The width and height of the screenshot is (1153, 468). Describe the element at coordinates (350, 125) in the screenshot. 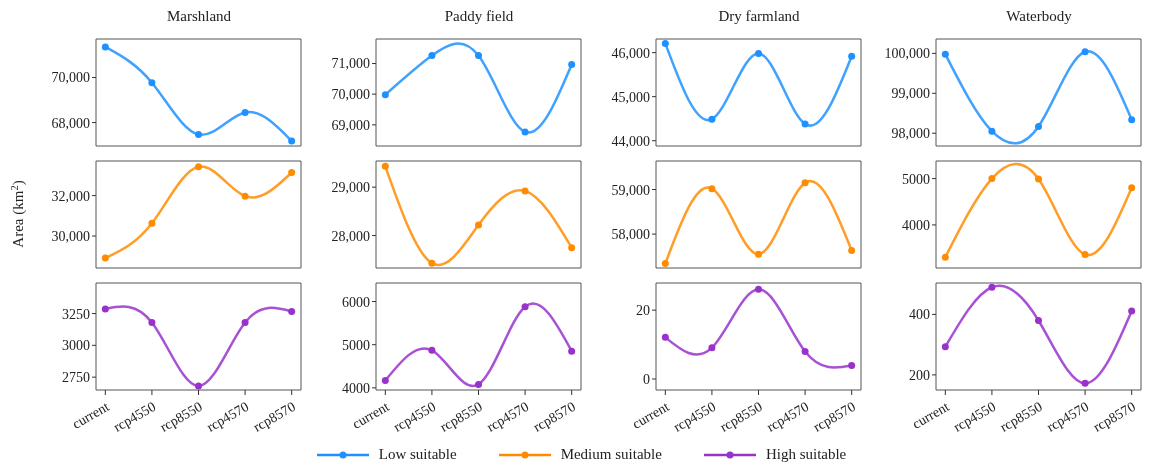

I see `y-tick-label: 69,000` at that location.